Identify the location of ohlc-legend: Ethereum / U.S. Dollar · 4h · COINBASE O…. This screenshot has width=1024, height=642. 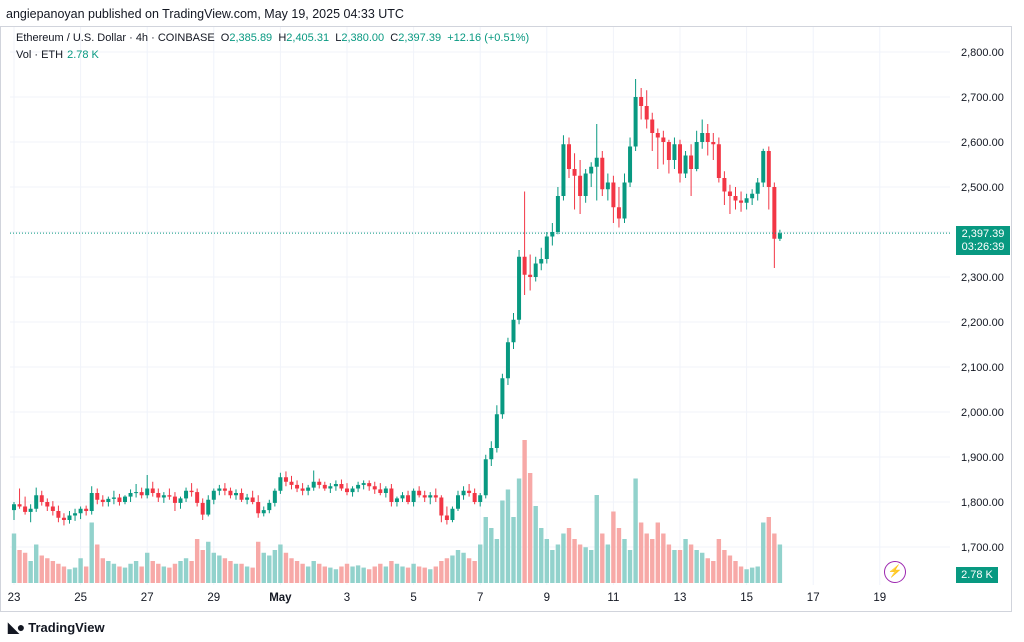
(272, 38).